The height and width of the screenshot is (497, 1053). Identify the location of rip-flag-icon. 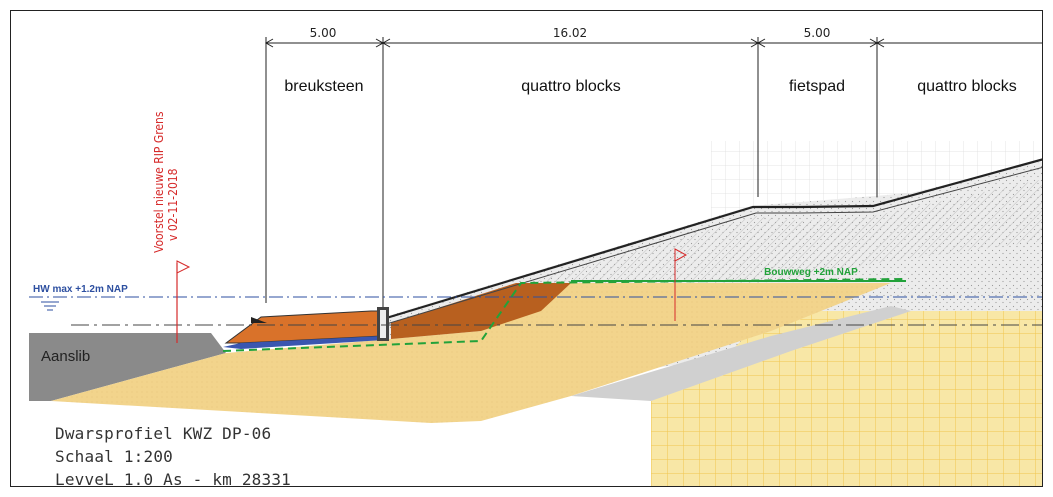
(183, 267).